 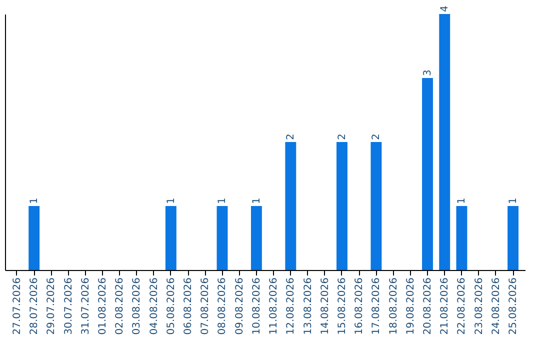 What do you see at coordinates (428, 73) in the screenshot?
I see `data-label: 3` at bounding box center [428, 73].